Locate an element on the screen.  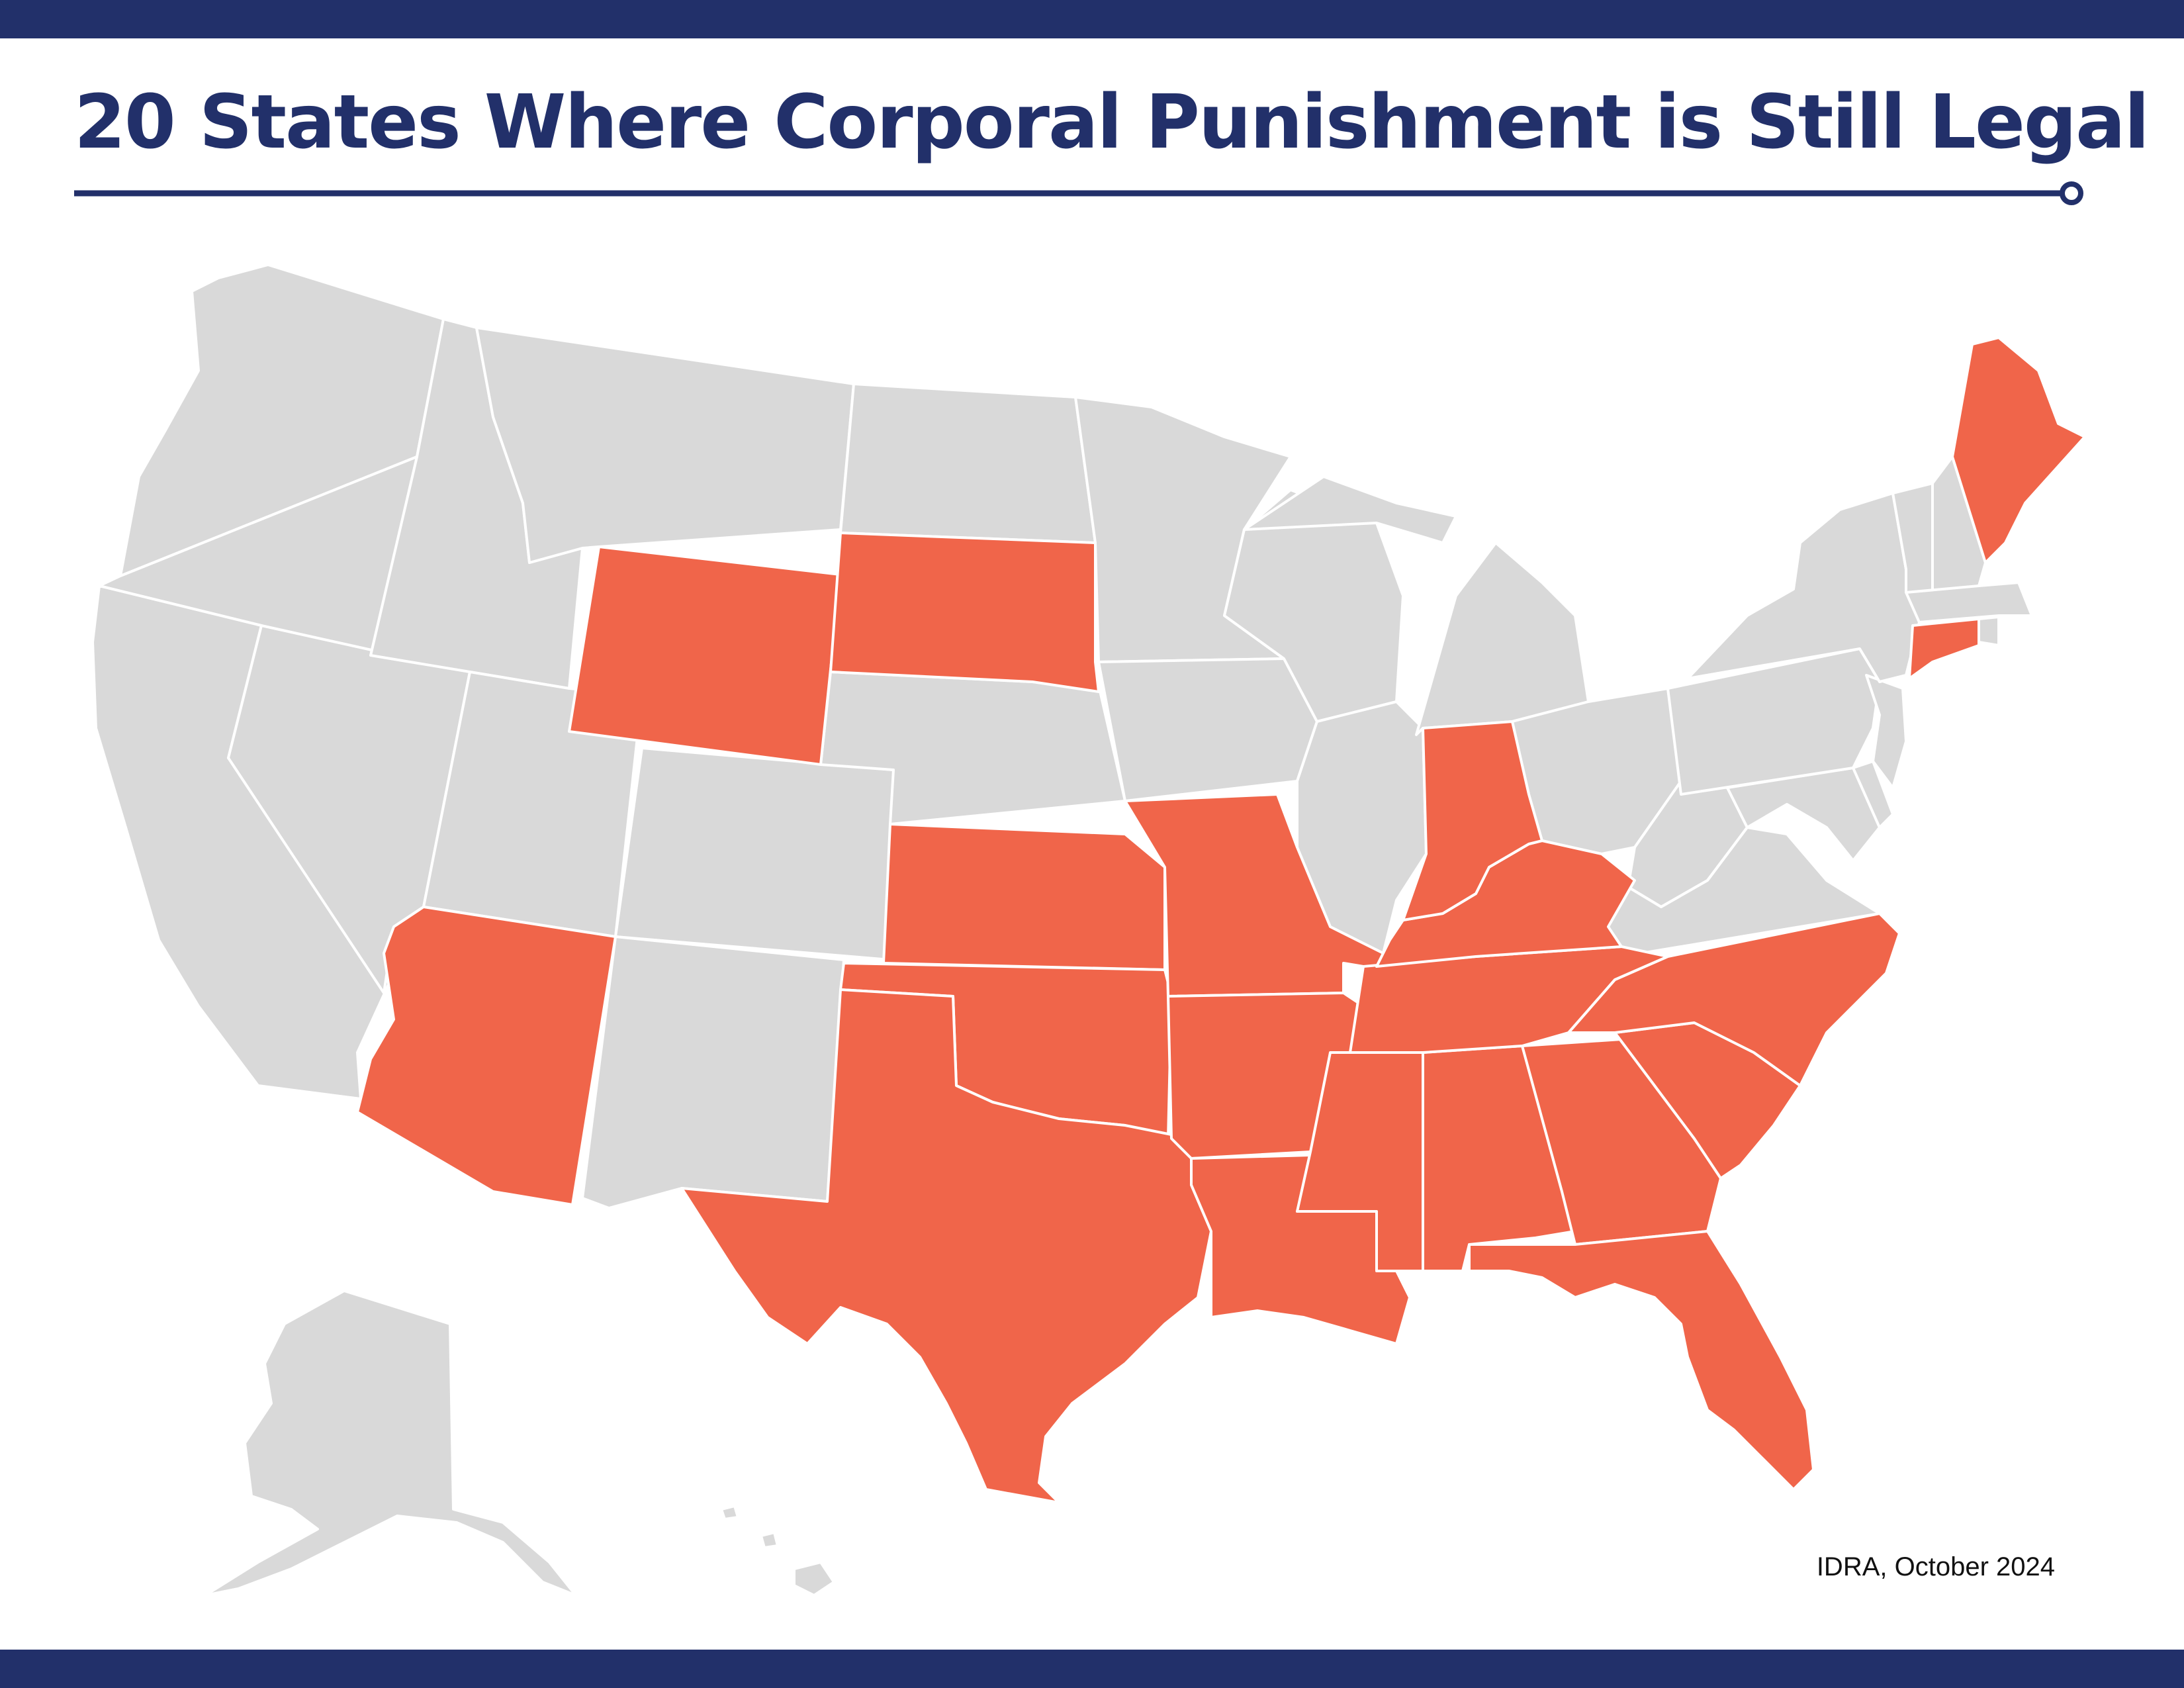
state-connecticut is located at coordinates (1944, 649).